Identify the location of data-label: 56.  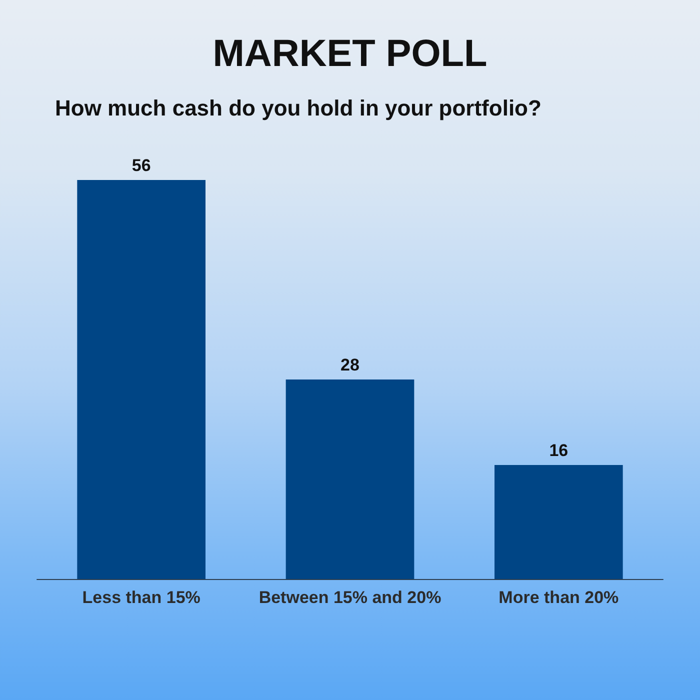
(141, 165).